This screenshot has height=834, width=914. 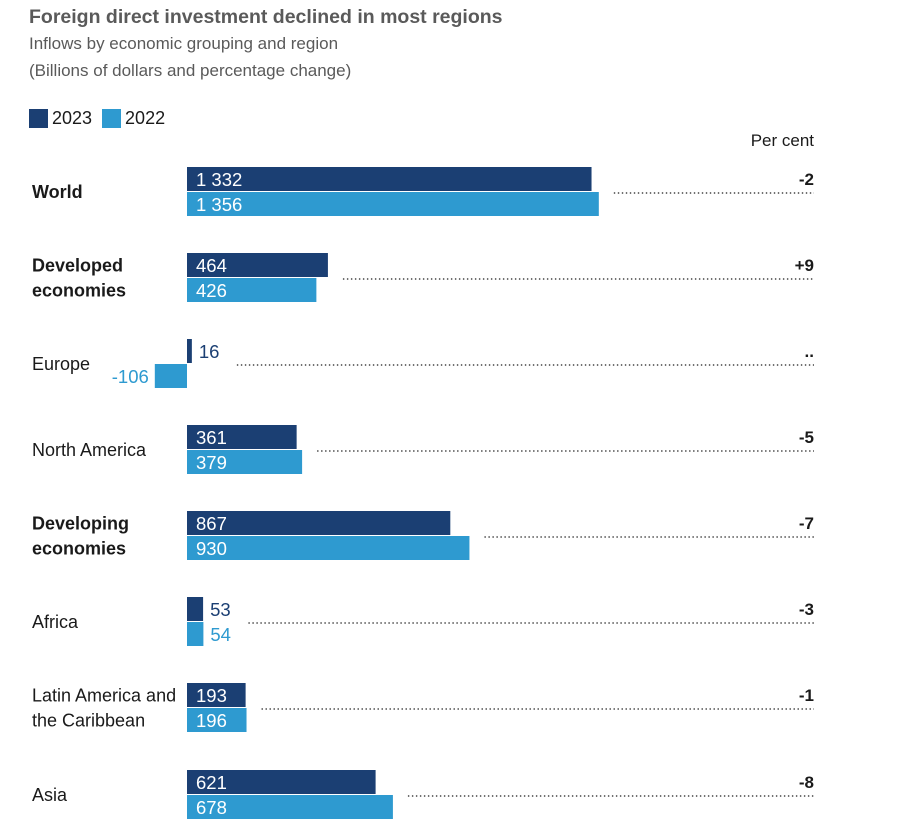 What do you see at coordinates (211, 807) in the screenshot?
I see `data-label-2022: 678` at bounding box center [211, 807].